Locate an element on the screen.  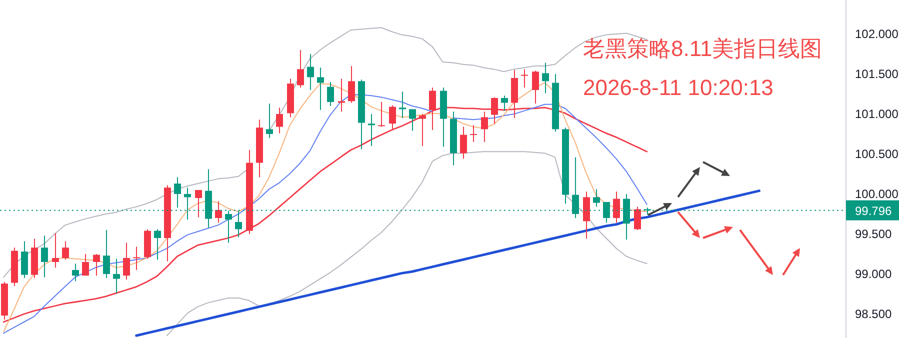
y-tick-label: 102.000 is located at coordinates (877, 33).